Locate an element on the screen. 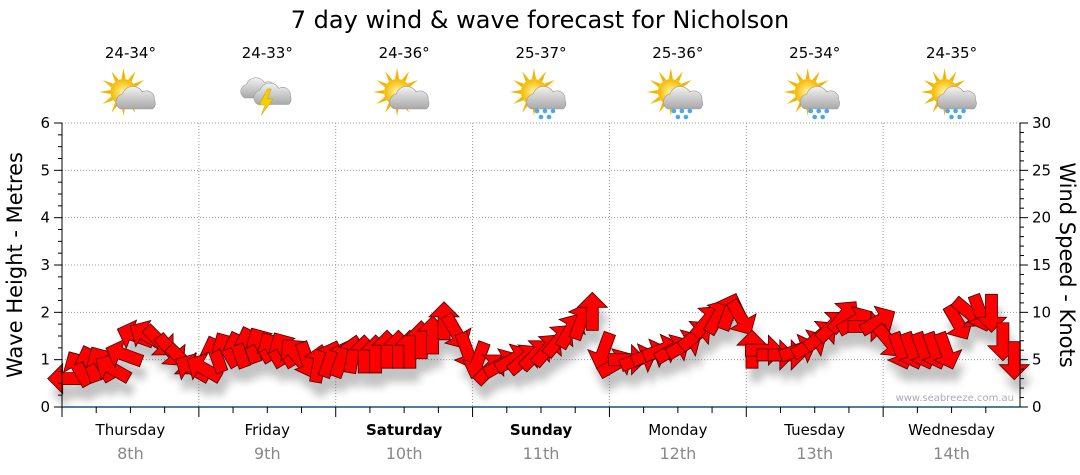 This screenshot has height=475, width=1080. temperature-range: 25-36° is located at coordinates (677, 53).